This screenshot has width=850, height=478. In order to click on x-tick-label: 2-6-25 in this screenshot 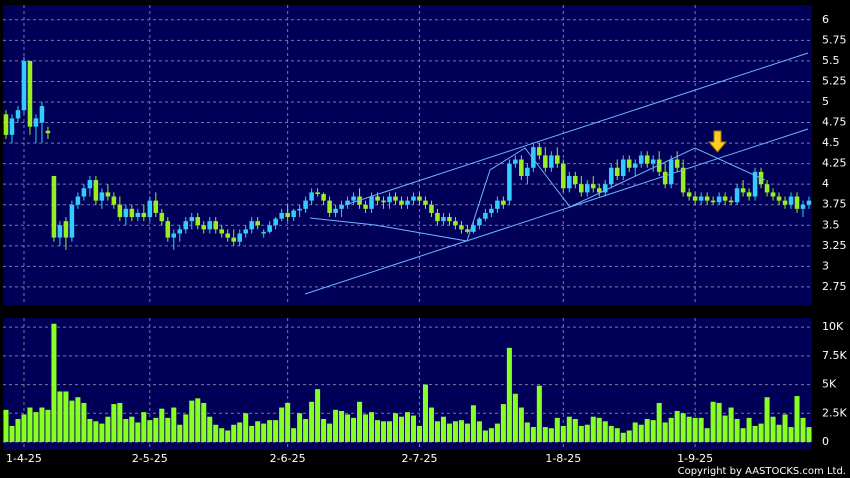, I will do `click(288, 458)`.